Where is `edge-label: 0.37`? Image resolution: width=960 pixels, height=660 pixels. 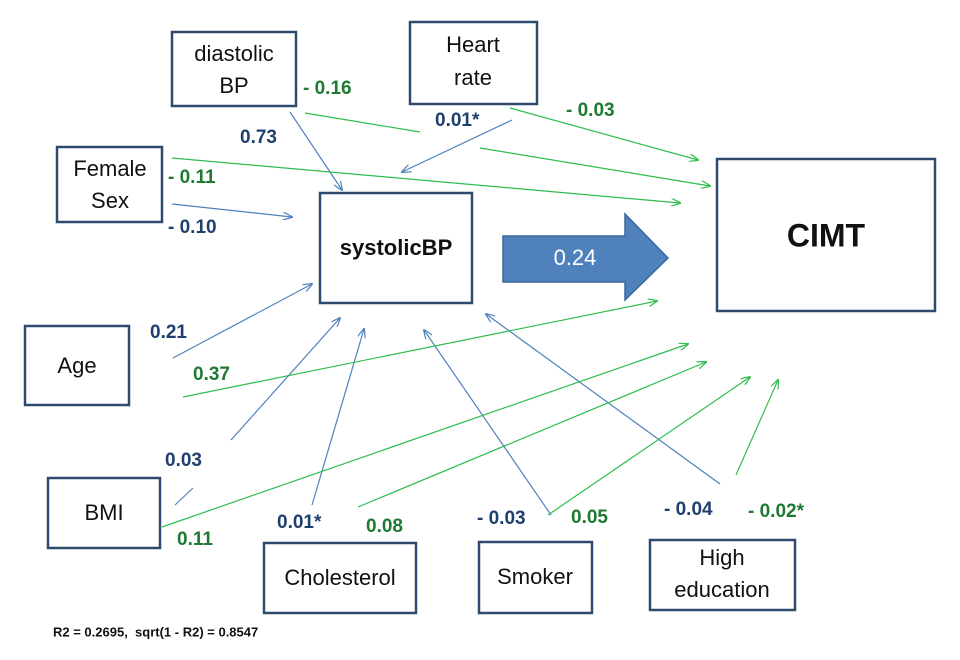
edge-label: 0.37 is located at coordinates (211, 374).